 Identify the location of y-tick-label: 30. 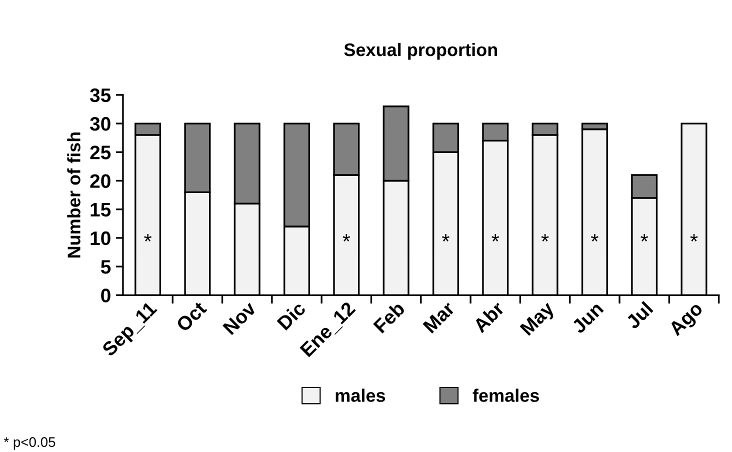
(100, 123).